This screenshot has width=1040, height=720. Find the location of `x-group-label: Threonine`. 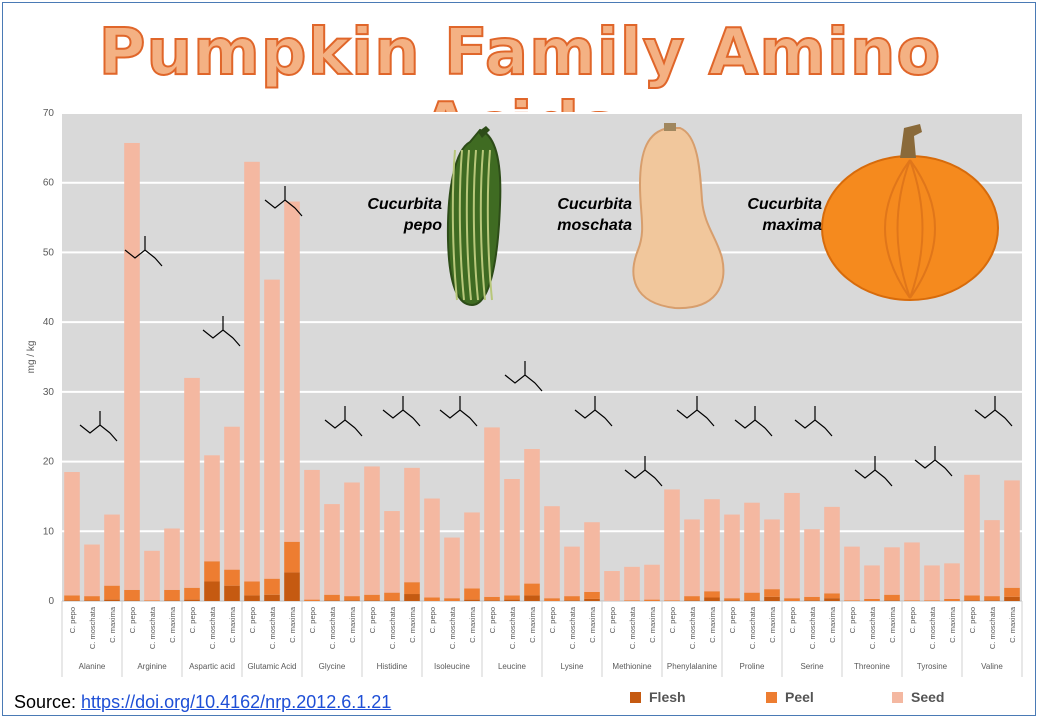

x-group-label: Threonine is located at coordinates (872, 666).